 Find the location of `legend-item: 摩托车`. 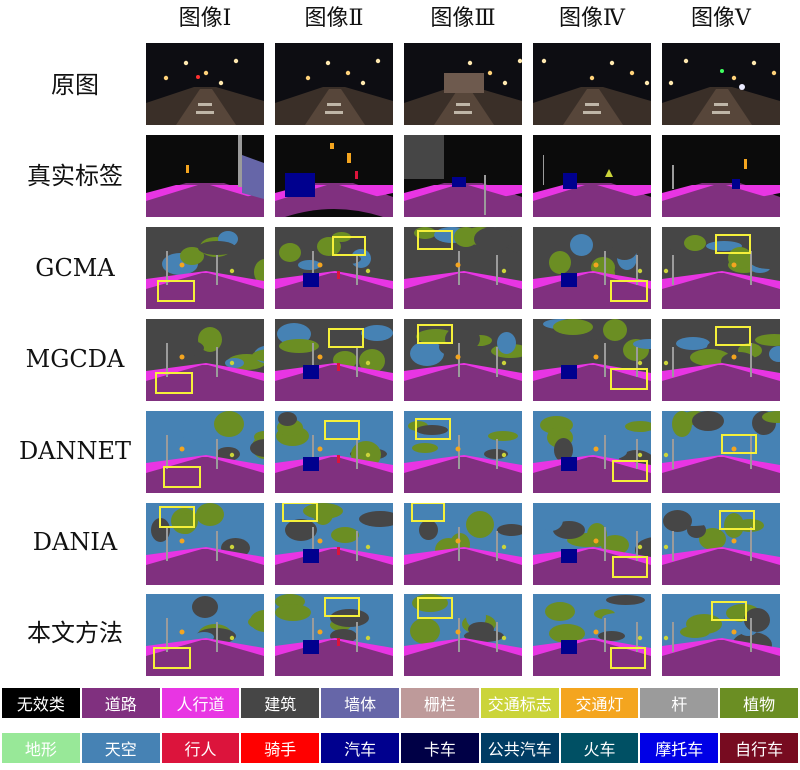

legend-item: 摩托车 is located at coordinates (679, 748).